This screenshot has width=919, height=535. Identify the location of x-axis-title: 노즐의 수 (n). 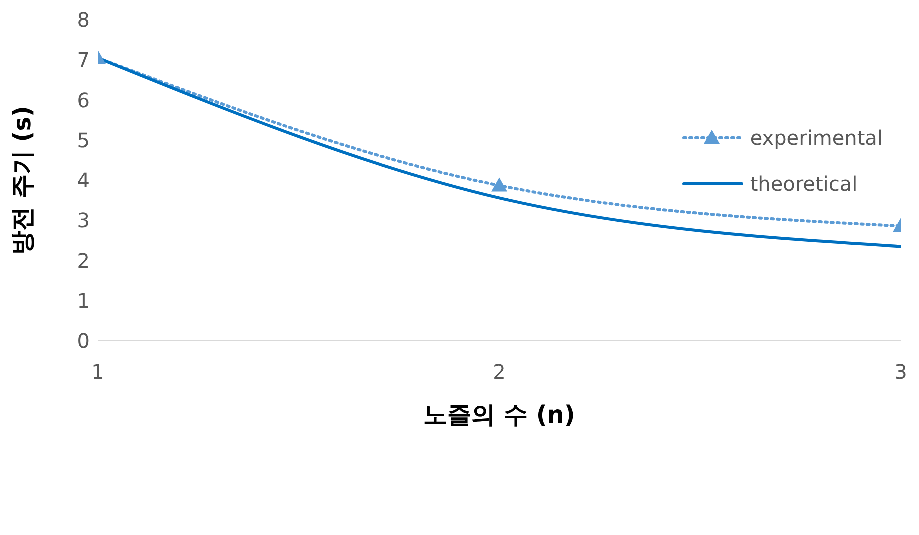
(500, 415).